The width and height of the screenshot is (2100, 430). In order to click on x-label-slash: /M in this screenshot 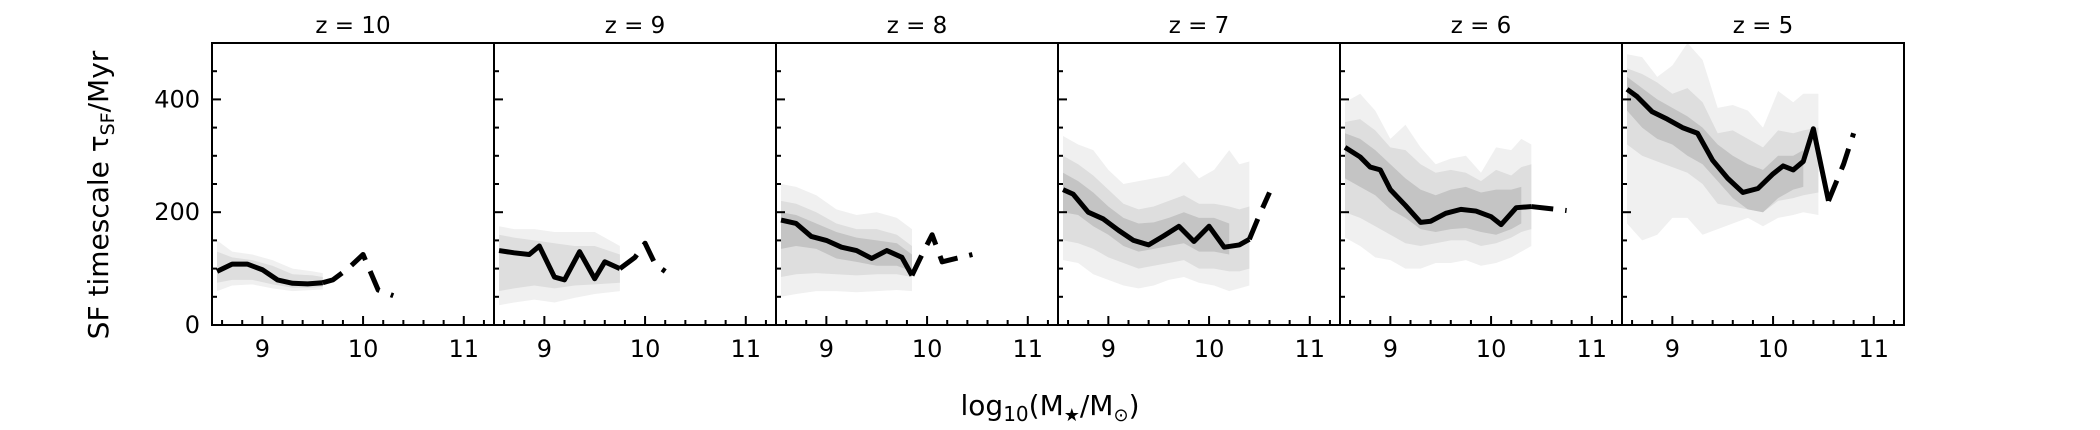, I will do `click(1097, 405)`.